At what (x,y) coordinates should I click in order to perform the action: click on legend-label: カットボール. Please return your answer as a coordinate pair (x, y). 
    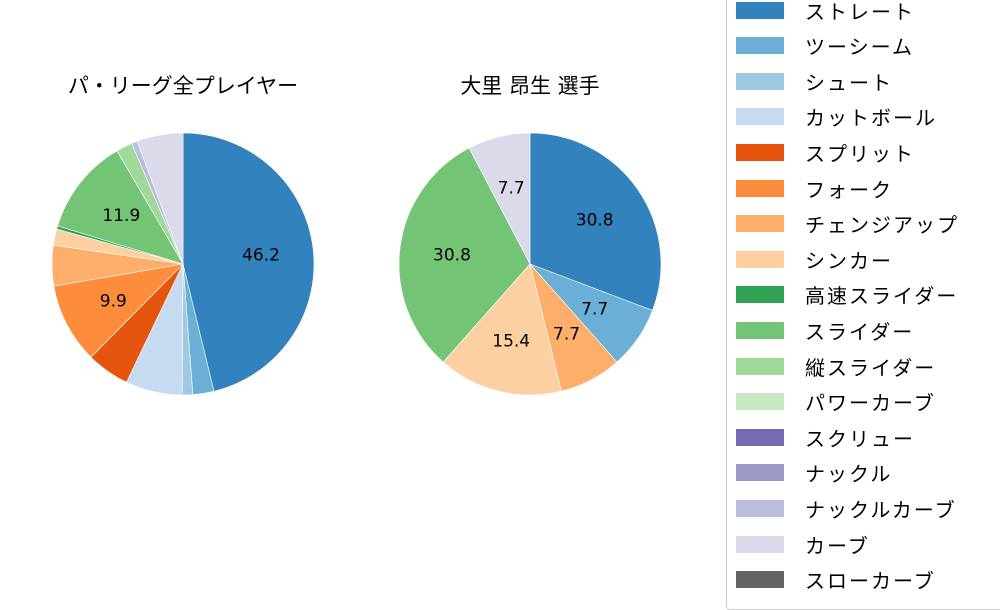
    Looking at the image, I should click on (871, 118).